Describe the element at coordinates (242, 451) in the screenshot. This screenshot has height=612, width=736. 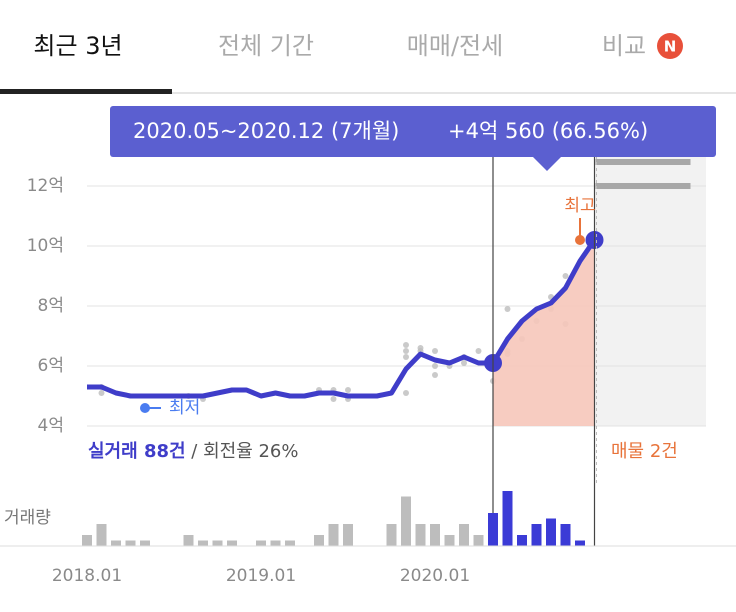
I see `summary-part: / 회전율 26%` at that location.